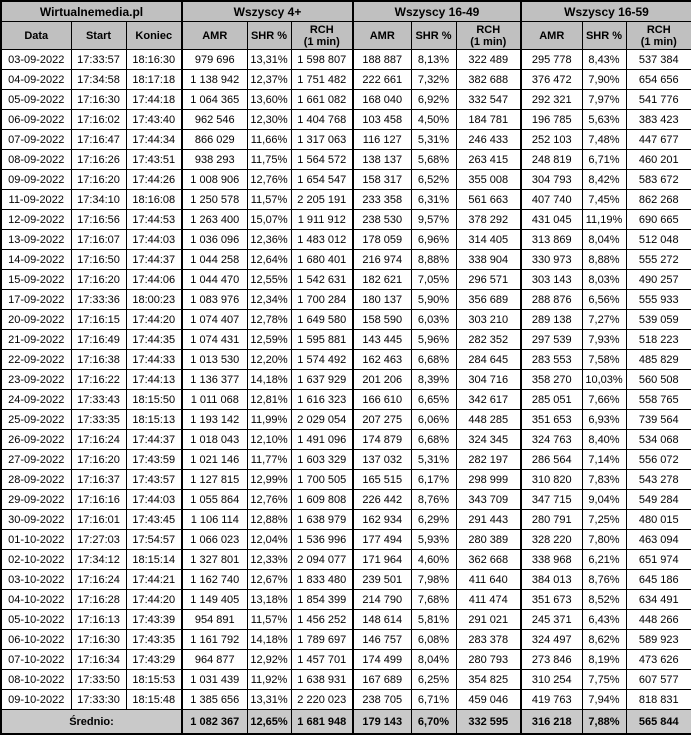  What do you see at coordinates (154, 479) in the screenshot?
I see `end-time-cell: 17:43:57` at bounding box center [154, 479].